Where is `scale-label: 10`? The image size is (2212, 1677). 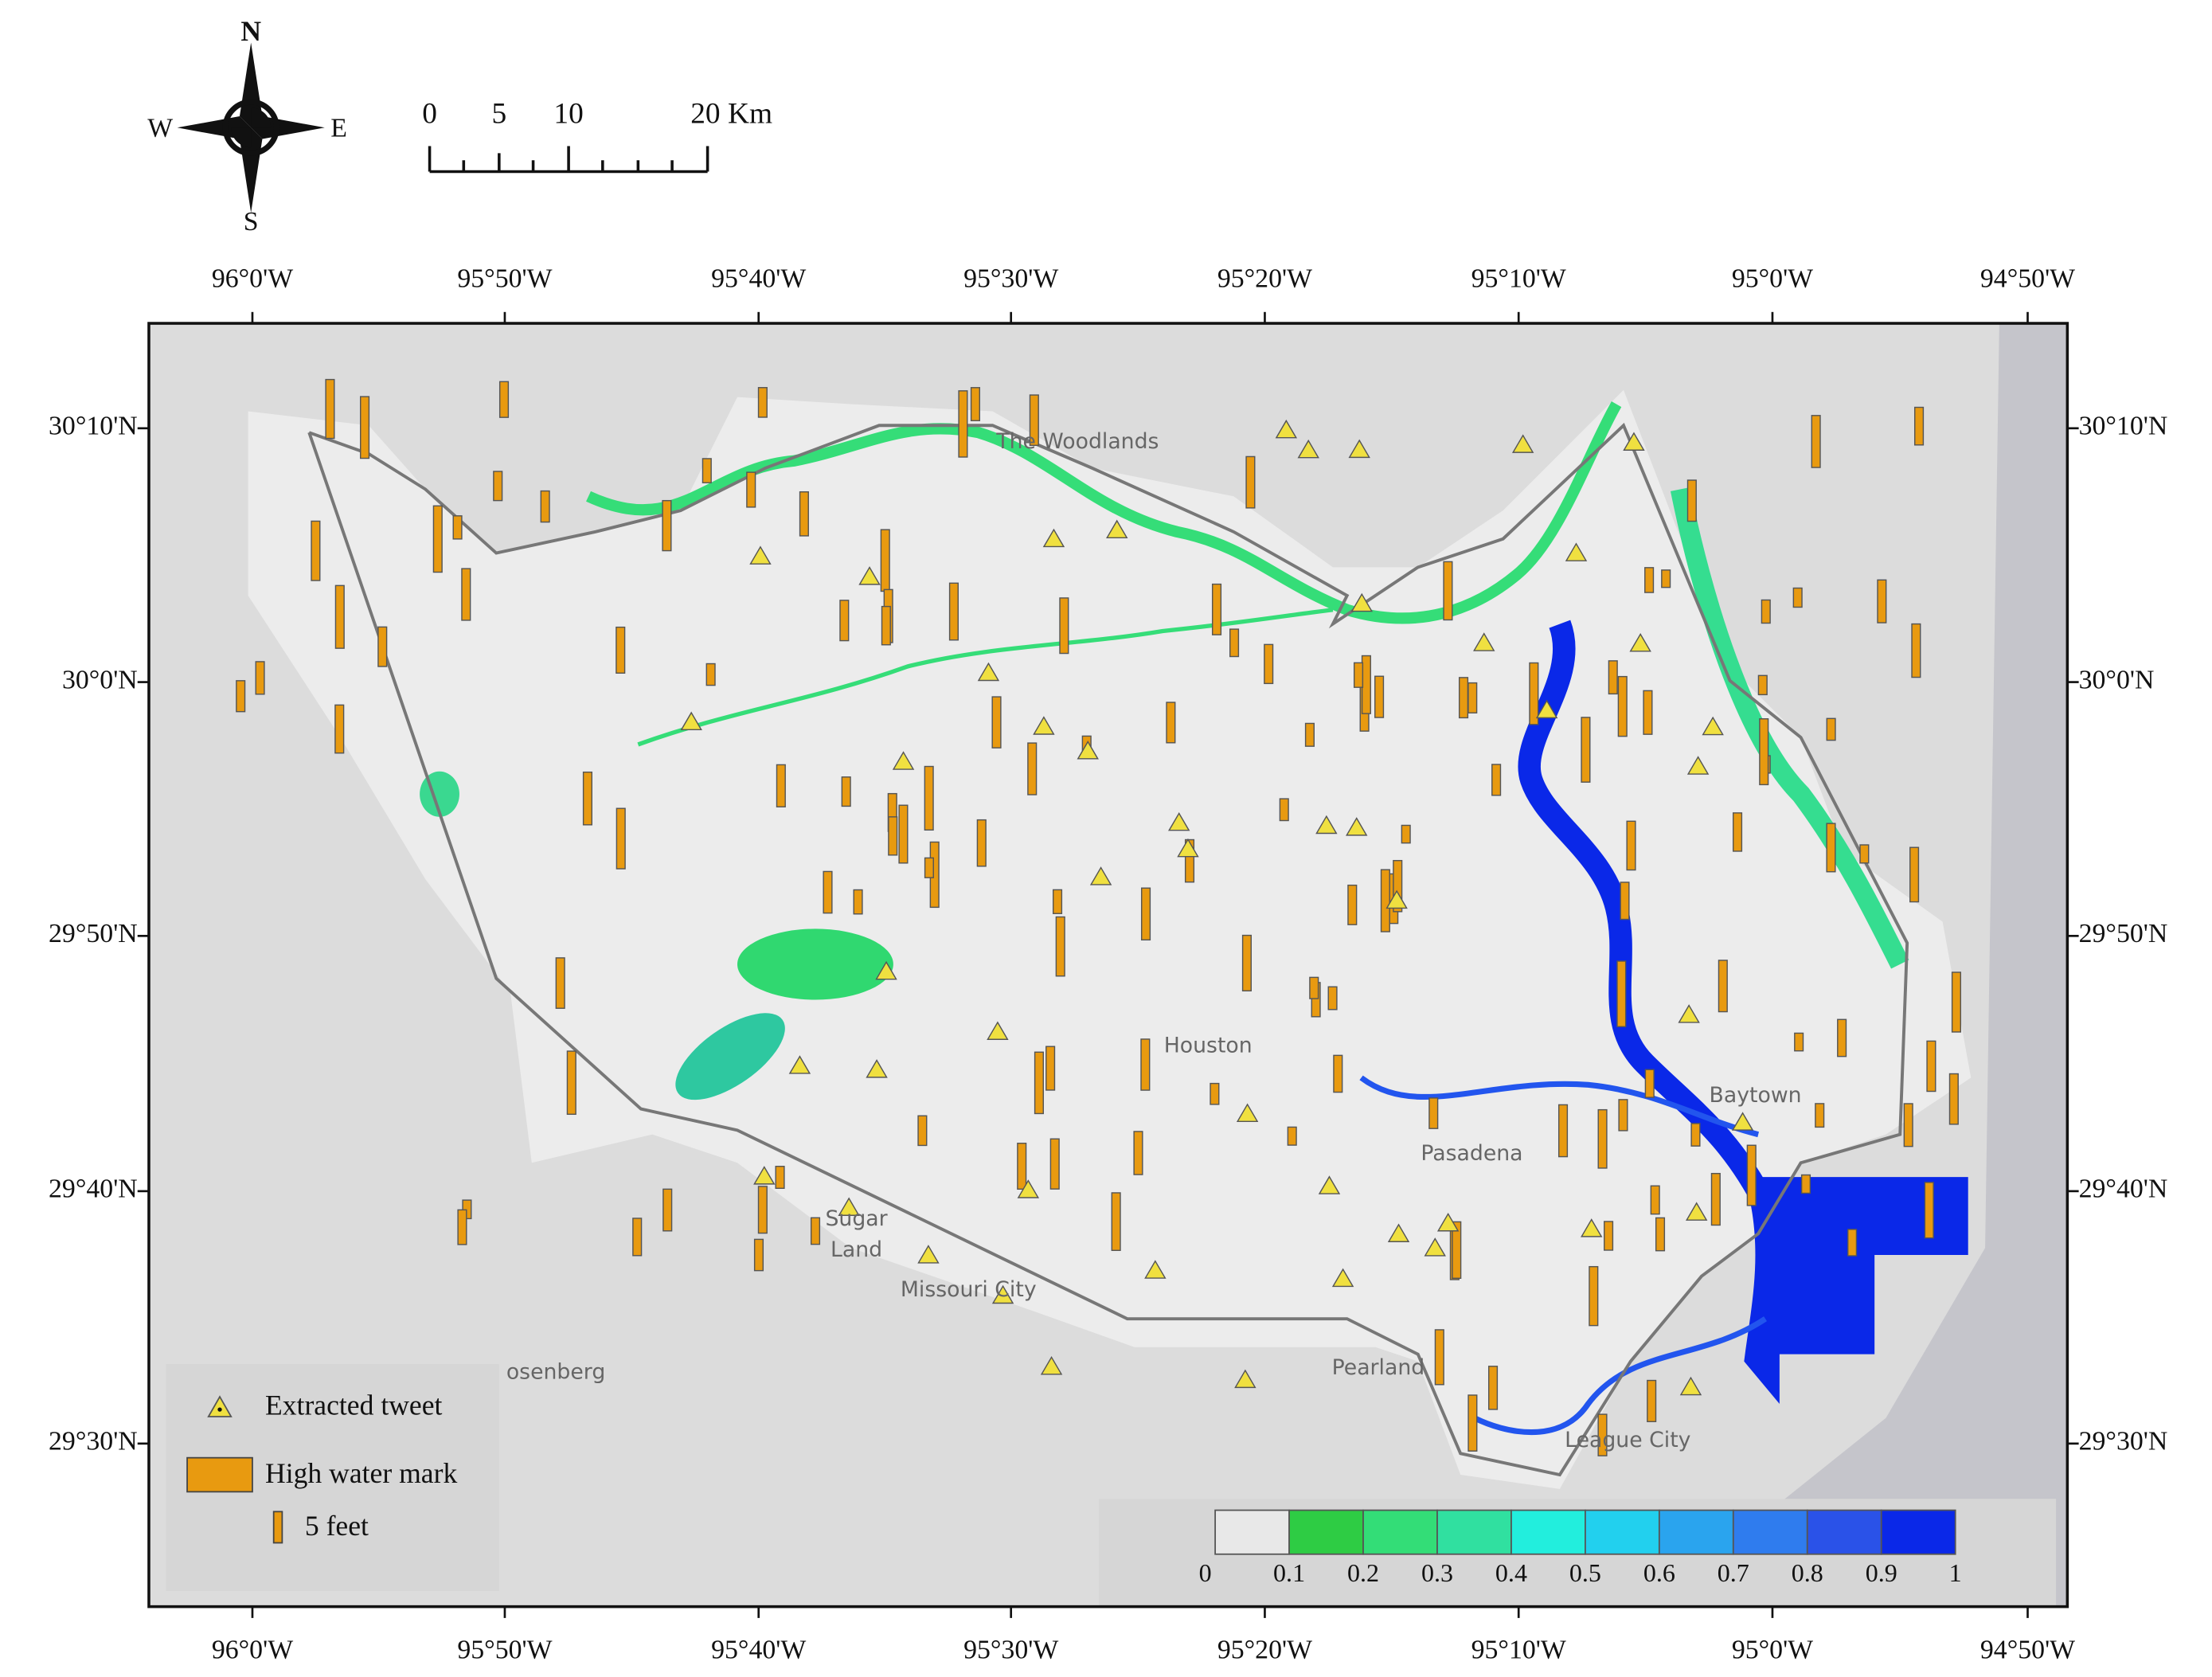 scale-label: 10 is located at coordinates (568, 114).